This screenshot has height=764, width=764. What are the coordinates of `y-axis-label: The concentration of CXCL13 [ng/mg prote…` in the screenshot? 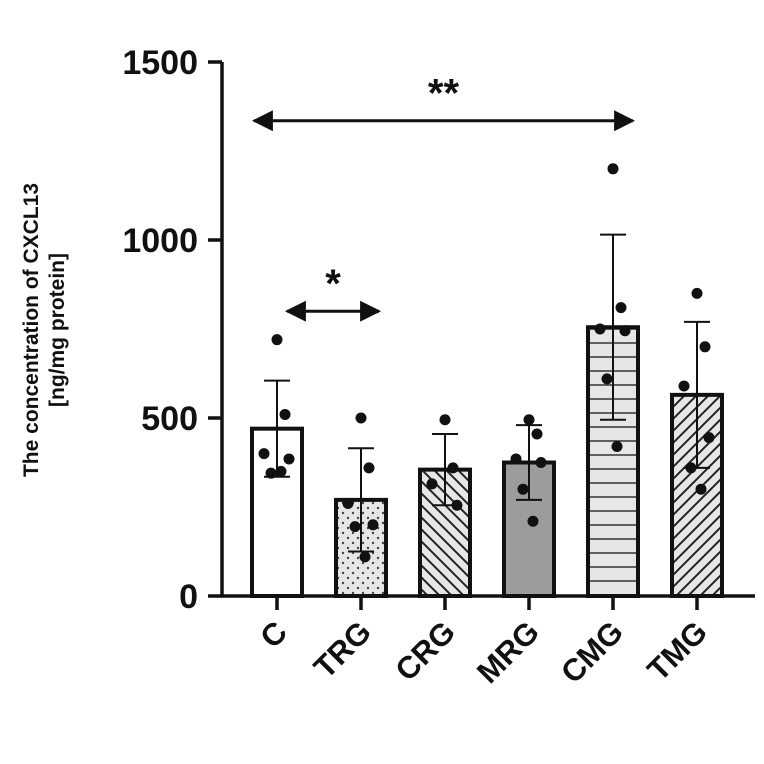 It's located at (44, 330).